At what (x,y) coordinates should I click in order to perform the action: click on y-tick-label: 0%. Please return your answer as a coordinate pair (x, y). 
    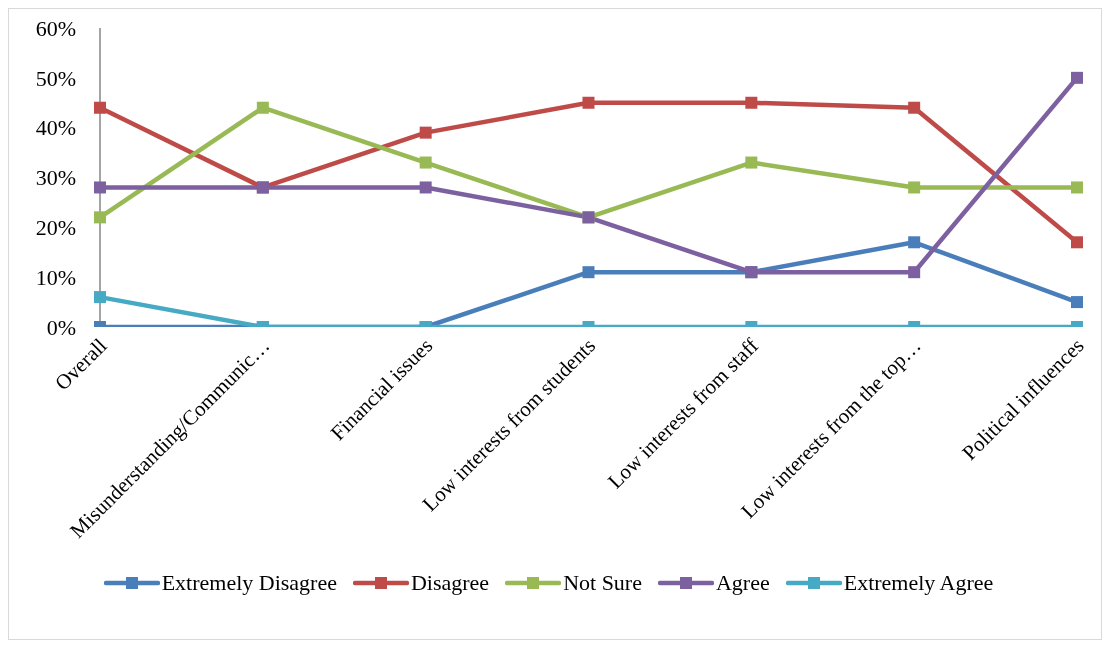
    Looking at the image, I should click on (61, 327).